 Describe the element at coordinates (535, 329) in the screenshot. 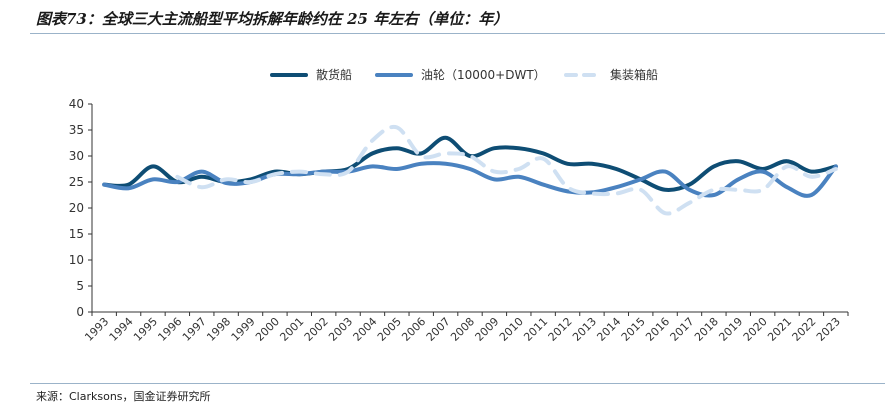

I see `x-tick-label: 2011` at that location.